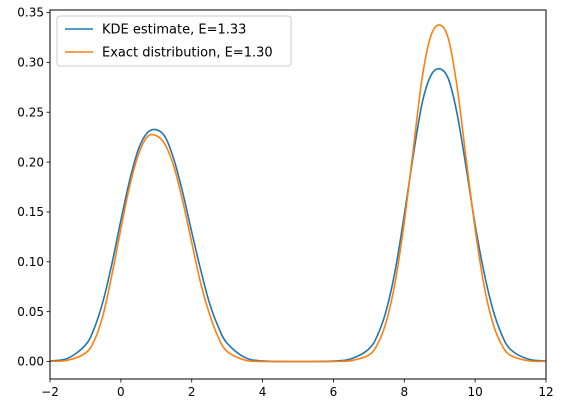  What do you see at coordinates (30, 312) in the screenshot?
I see `y-tick-label: 0.05` at bounding box center [30, 312].